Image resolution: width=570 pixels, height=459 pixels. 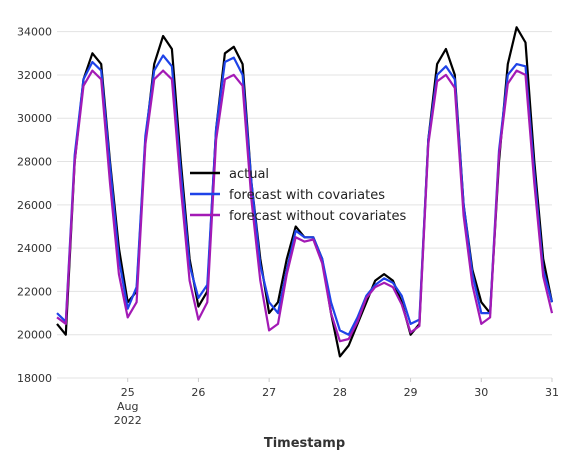 I want to click on legend-entry-label: forecast without covariates, so click(x=317, y=216).